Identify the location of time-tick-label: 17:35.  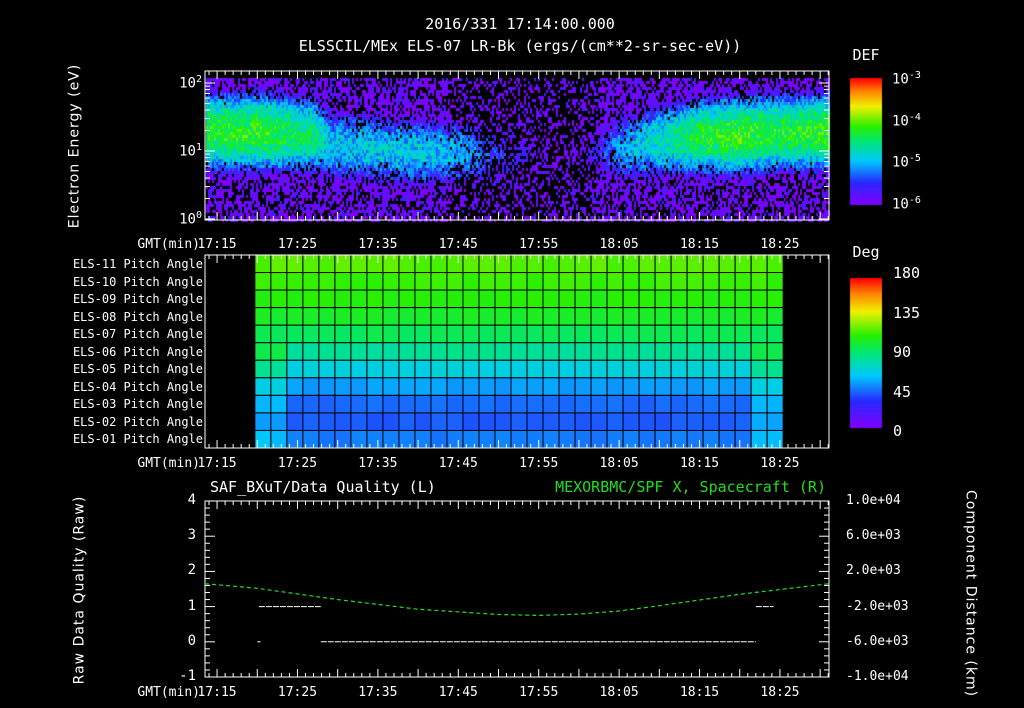
(378, 244).